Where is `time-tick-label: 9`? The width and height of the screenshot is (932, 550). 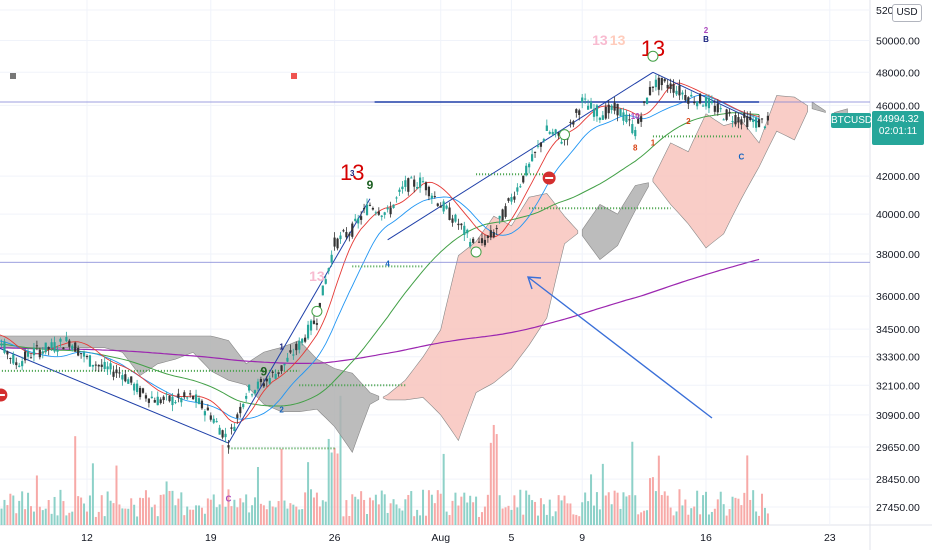 time-tick-label: 9 is located at coordinates (582, 538).